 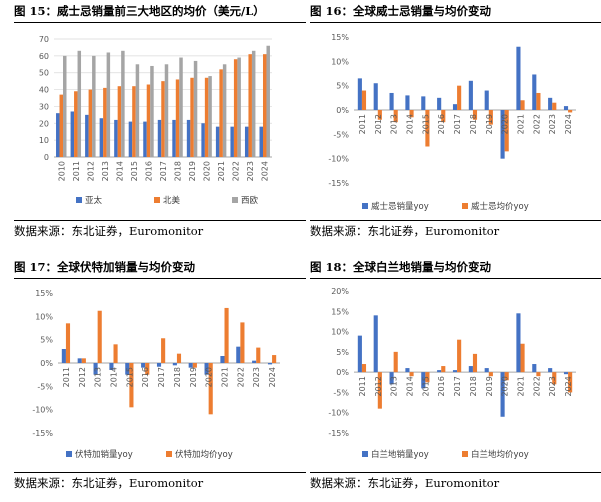 I want to click on y-tick-label: 40, so click(x=44, y=90).